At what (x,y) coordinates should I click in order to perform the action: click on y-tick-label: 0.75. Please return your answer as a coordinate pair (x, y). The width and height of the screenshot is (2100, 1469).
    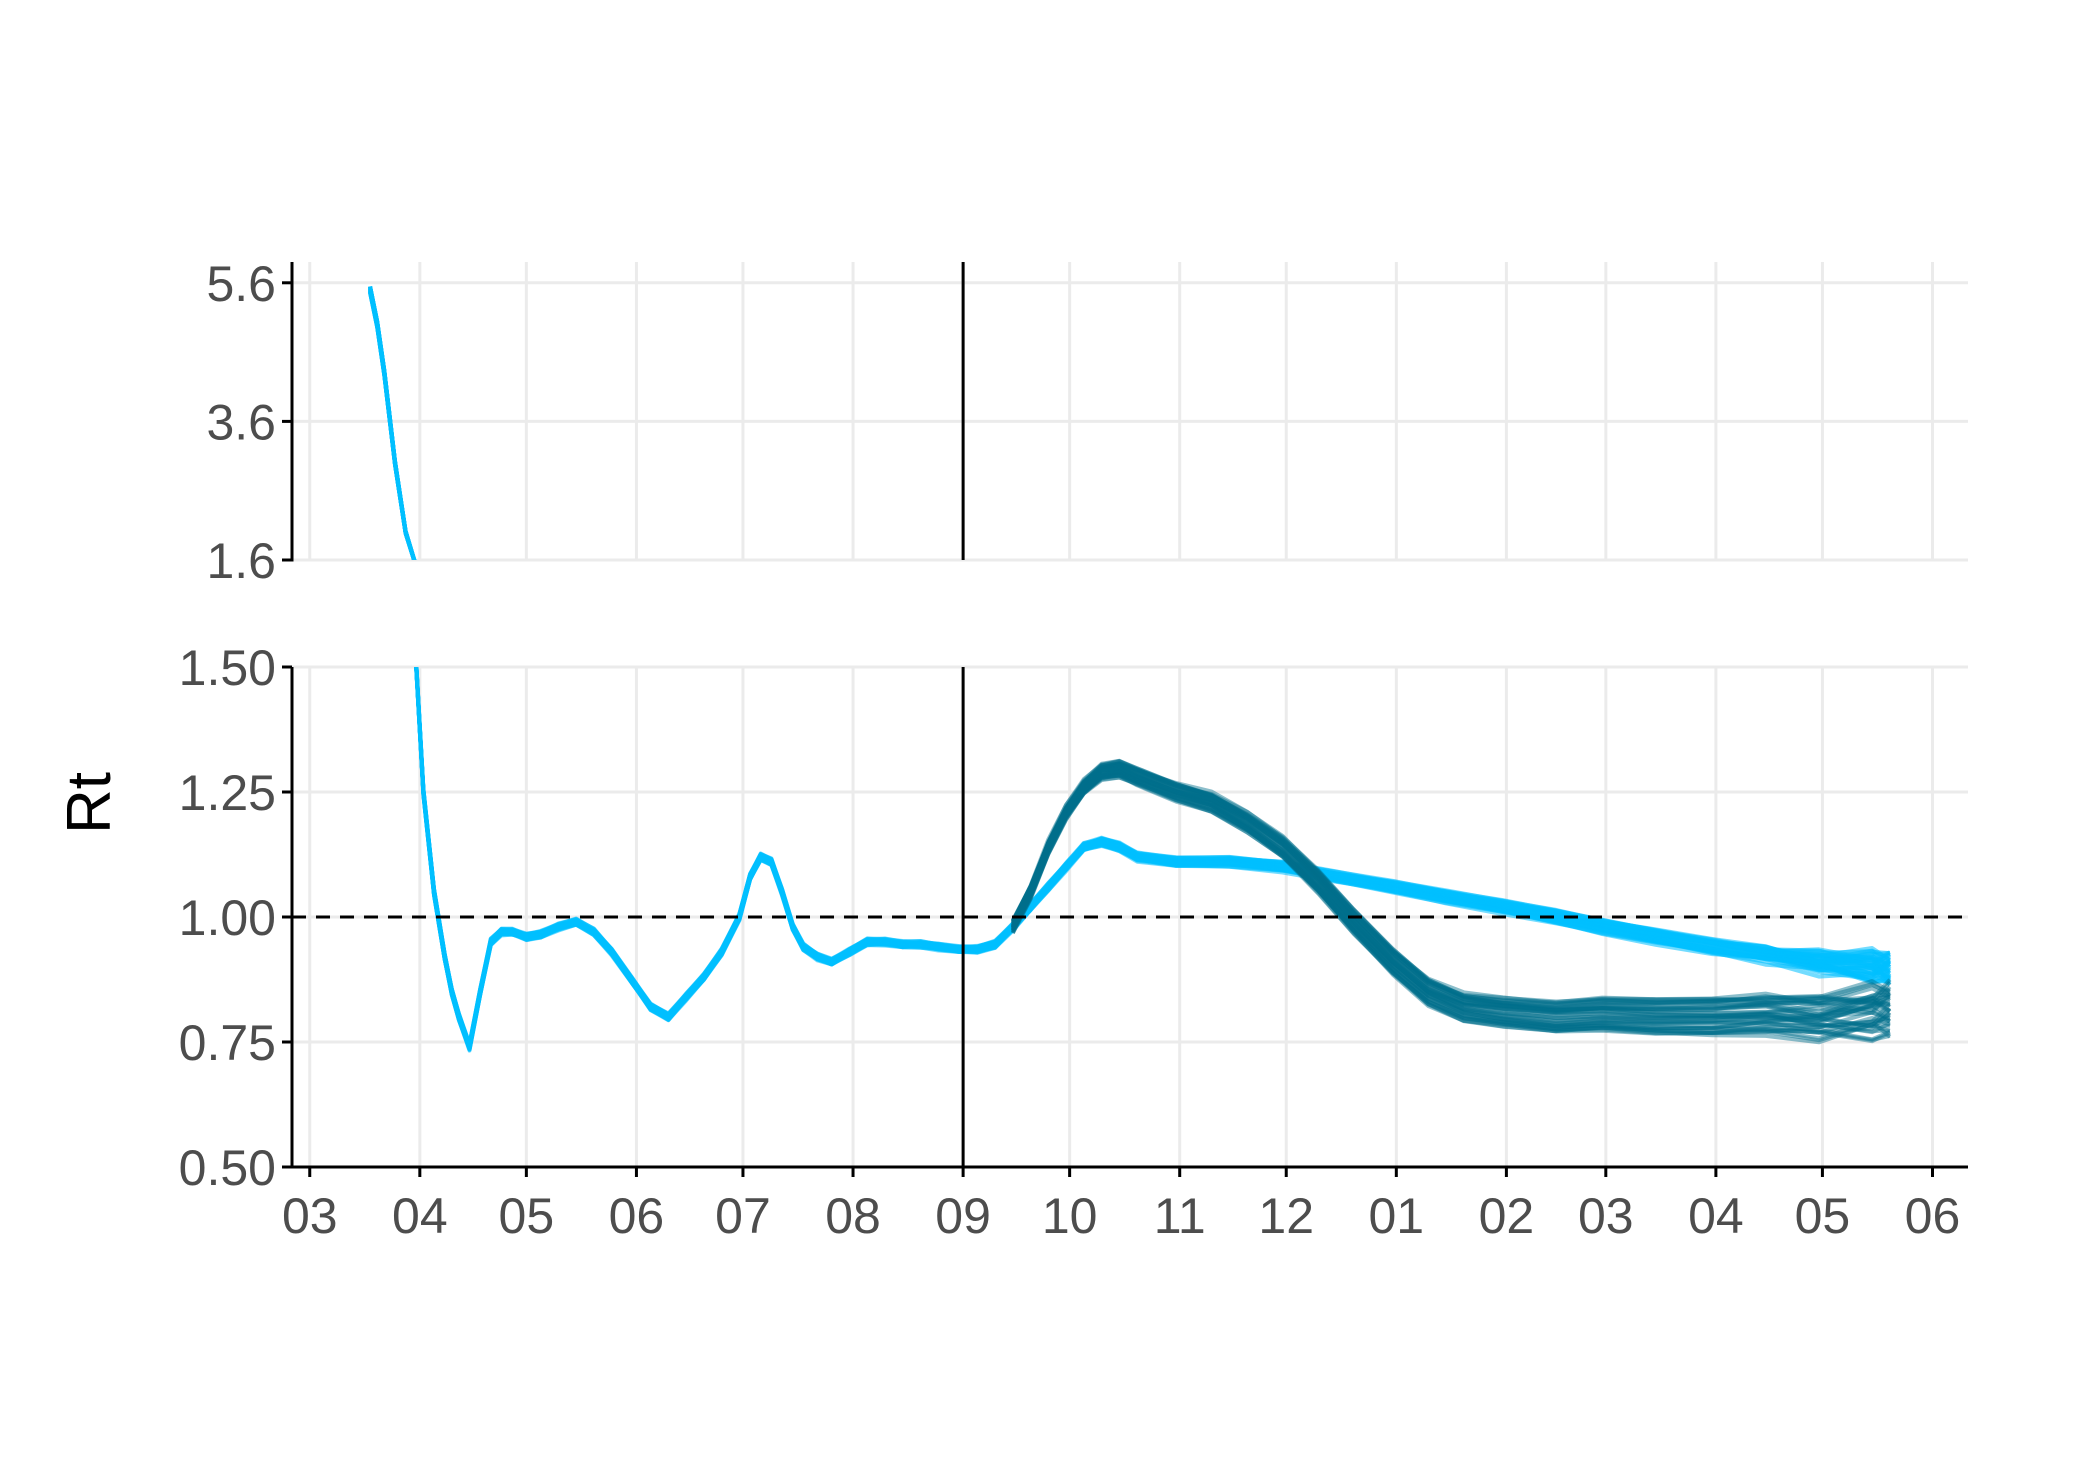
    Looking at the image, I should click on (227, 1043).